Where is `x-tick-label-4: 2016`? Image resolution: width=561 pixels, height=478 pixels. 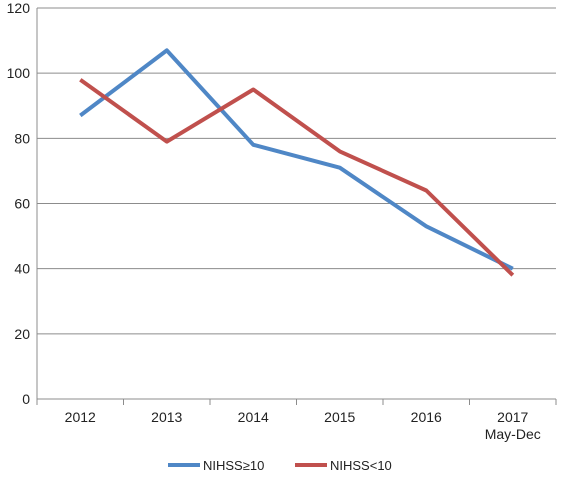
x-tick-label-4: 2016 is located at coordinates (426, 417).